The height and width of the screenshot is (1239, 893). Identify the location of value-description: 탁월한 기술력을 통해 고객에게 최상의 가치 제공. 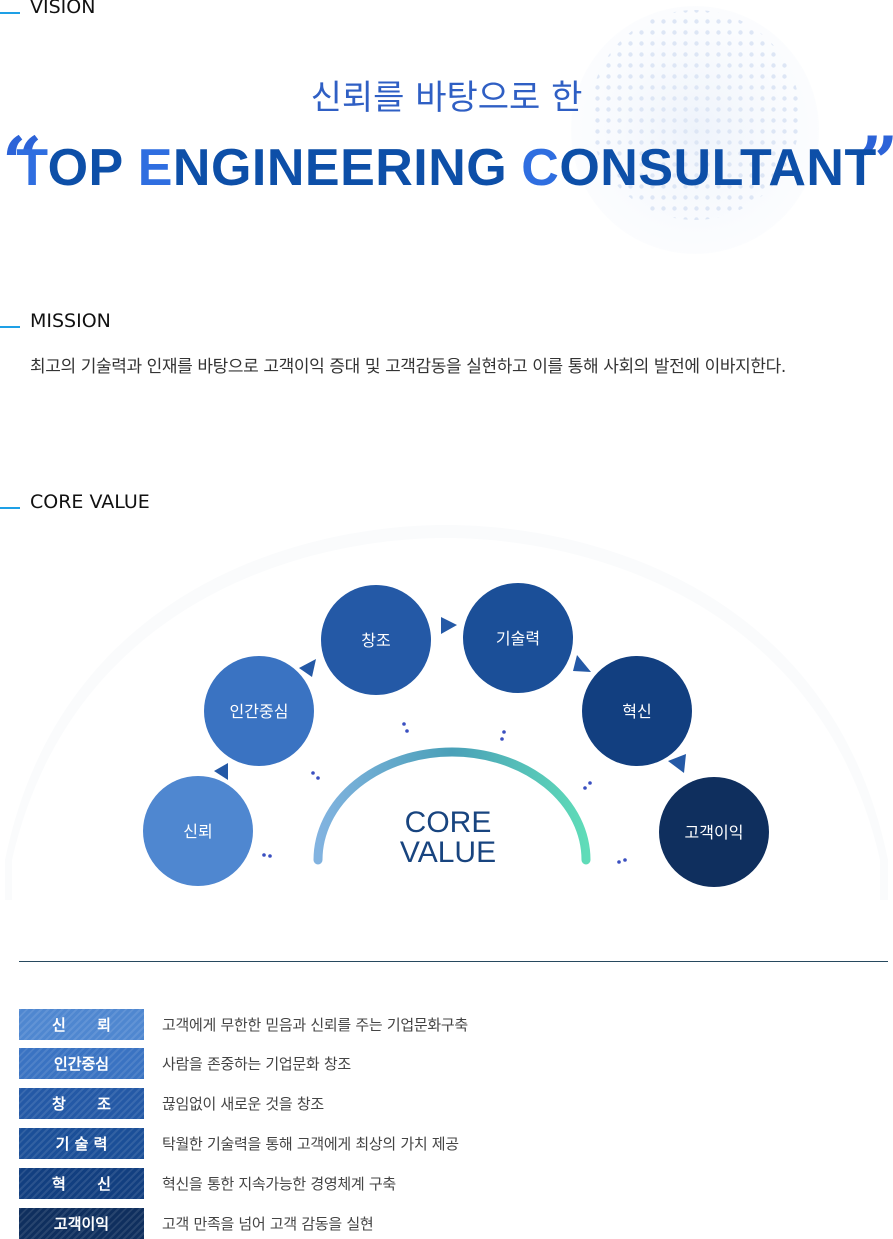
(310, 1144).